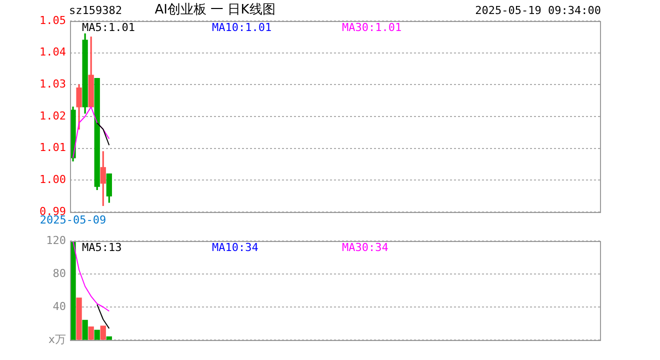  What do you see at coordinates (53, 52) in the screenshot?
I see `y-tick-label: 1.04` at bounding box center [53, 52].